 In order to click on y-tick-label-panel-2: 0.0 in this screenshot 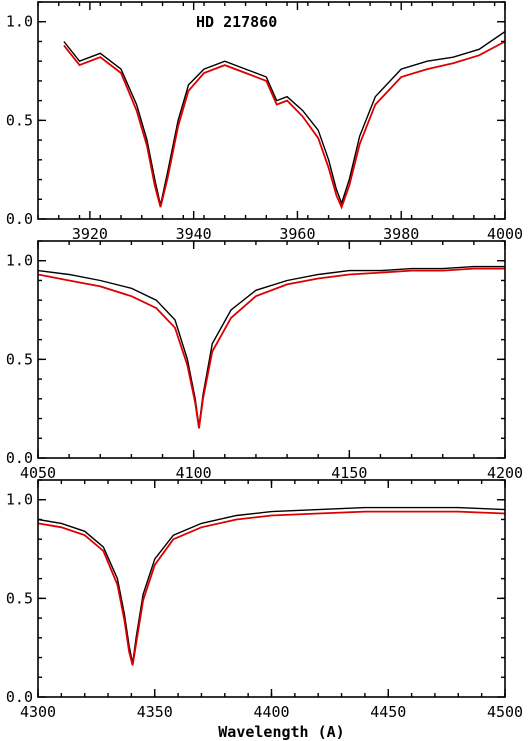, I will do `click(19, 458)`.